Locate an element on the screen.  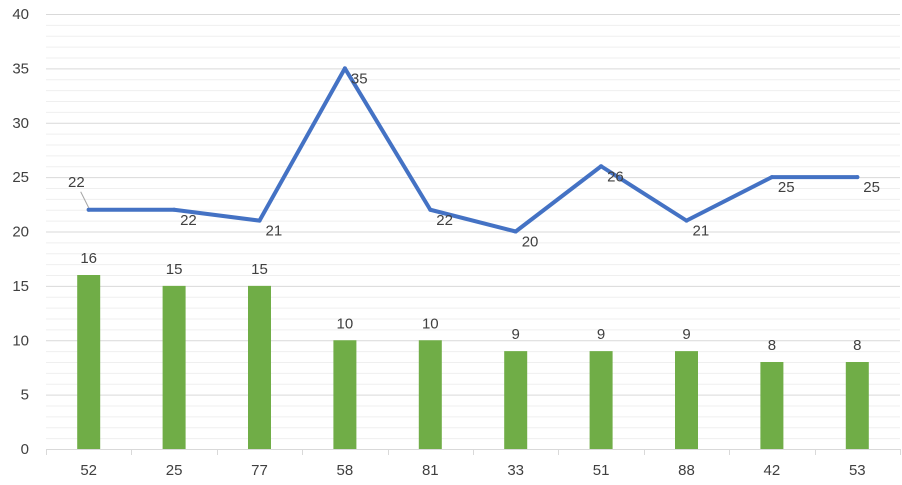
y-tick-label: 25 is located at coordinates (20, 177).